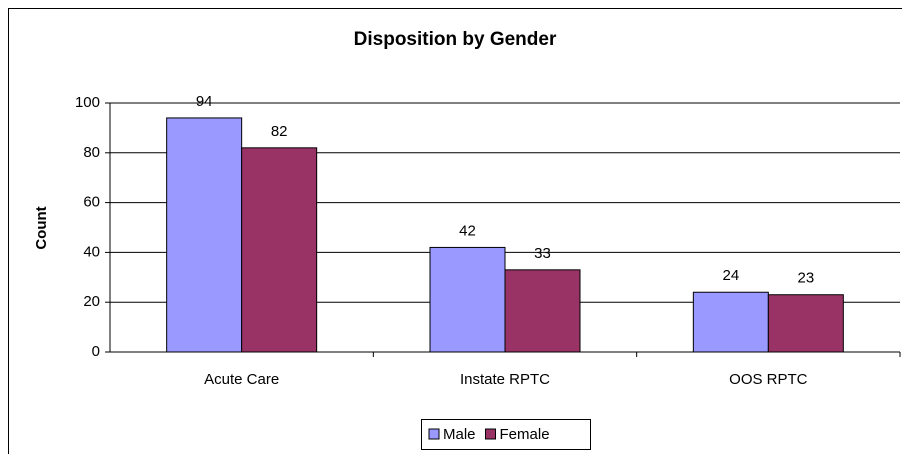 This screenshot has height=454, width=902. I want to click on data-label: 42, so click(467, 230).